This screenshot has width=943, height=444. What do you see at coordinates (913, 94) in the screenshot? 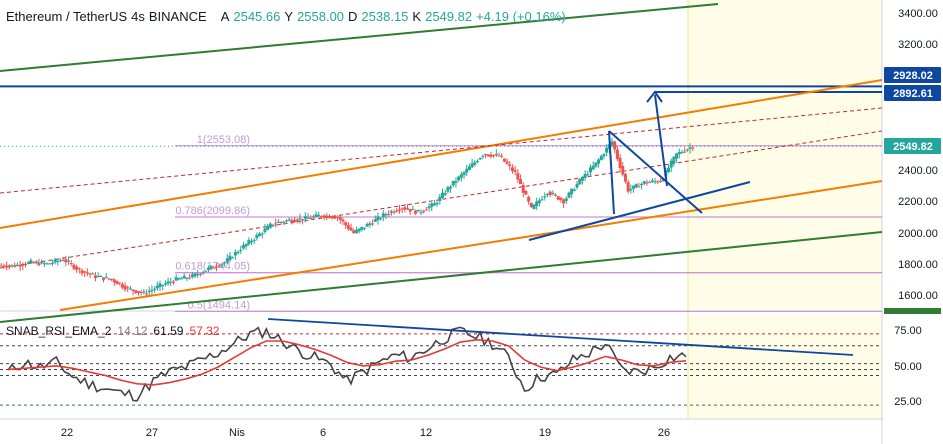
I see `price-tag-label: 2892.61` at bounding box center [913, 94].